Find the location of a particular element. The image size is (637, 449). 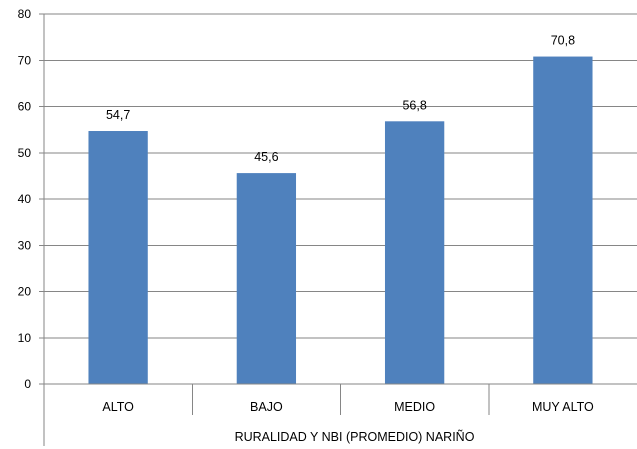

y-tick-label: 60 is located at coordinates (25, 107).